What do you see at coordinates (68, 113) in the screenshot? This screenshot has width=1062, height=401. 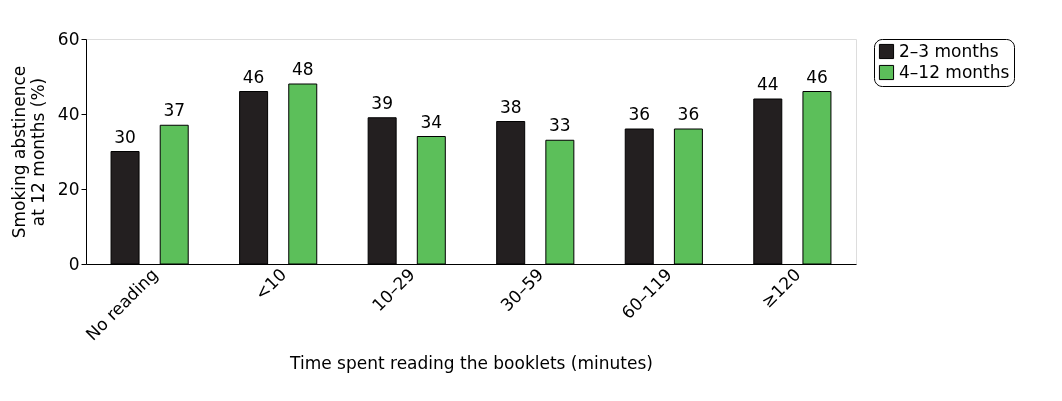 I see `y-tick-label: 40` at bounding box center [68, 113].